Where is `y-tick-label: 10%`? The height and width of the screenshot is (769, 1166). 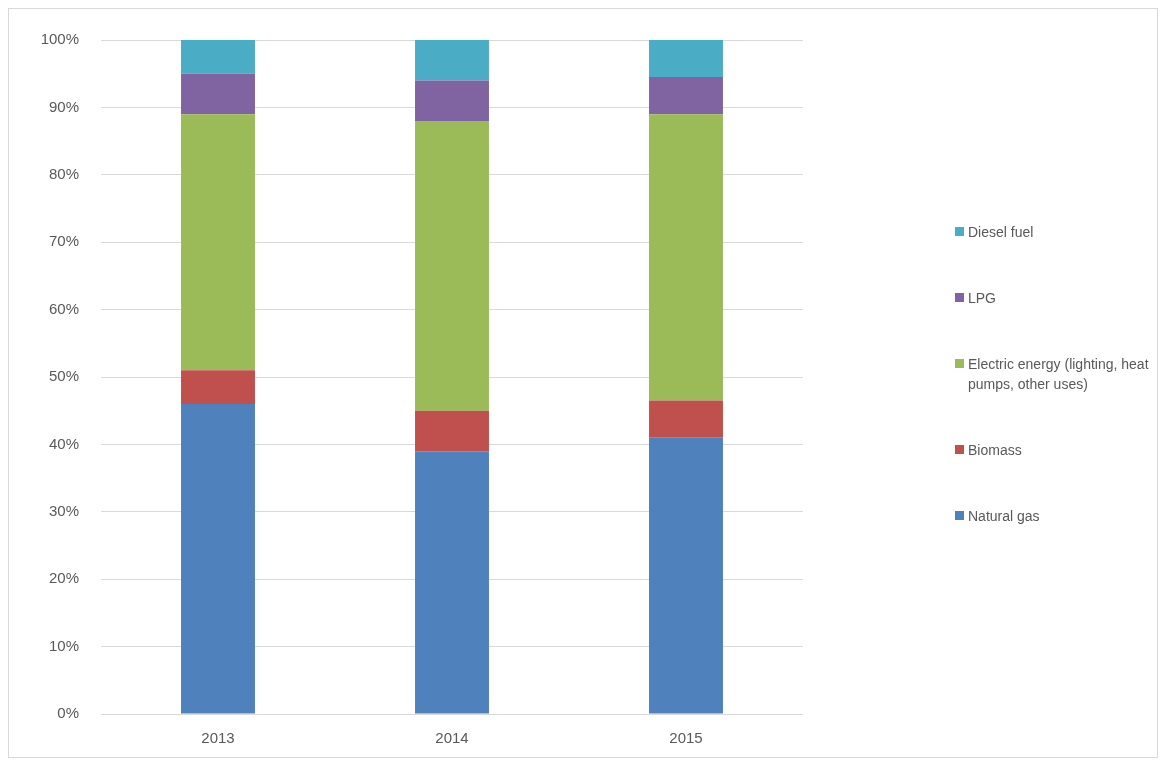
y-tick-label: 10% is located at coordinates (63, 645).